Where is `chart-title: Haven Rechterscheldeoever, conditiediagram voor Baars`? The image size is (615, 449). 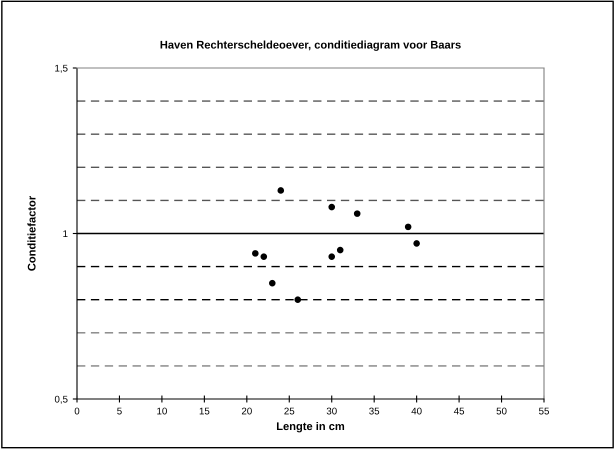
chart-title: Haven Rechterscheldeoever, conditiediagram voor Baars is located at coordinates (310, 45).